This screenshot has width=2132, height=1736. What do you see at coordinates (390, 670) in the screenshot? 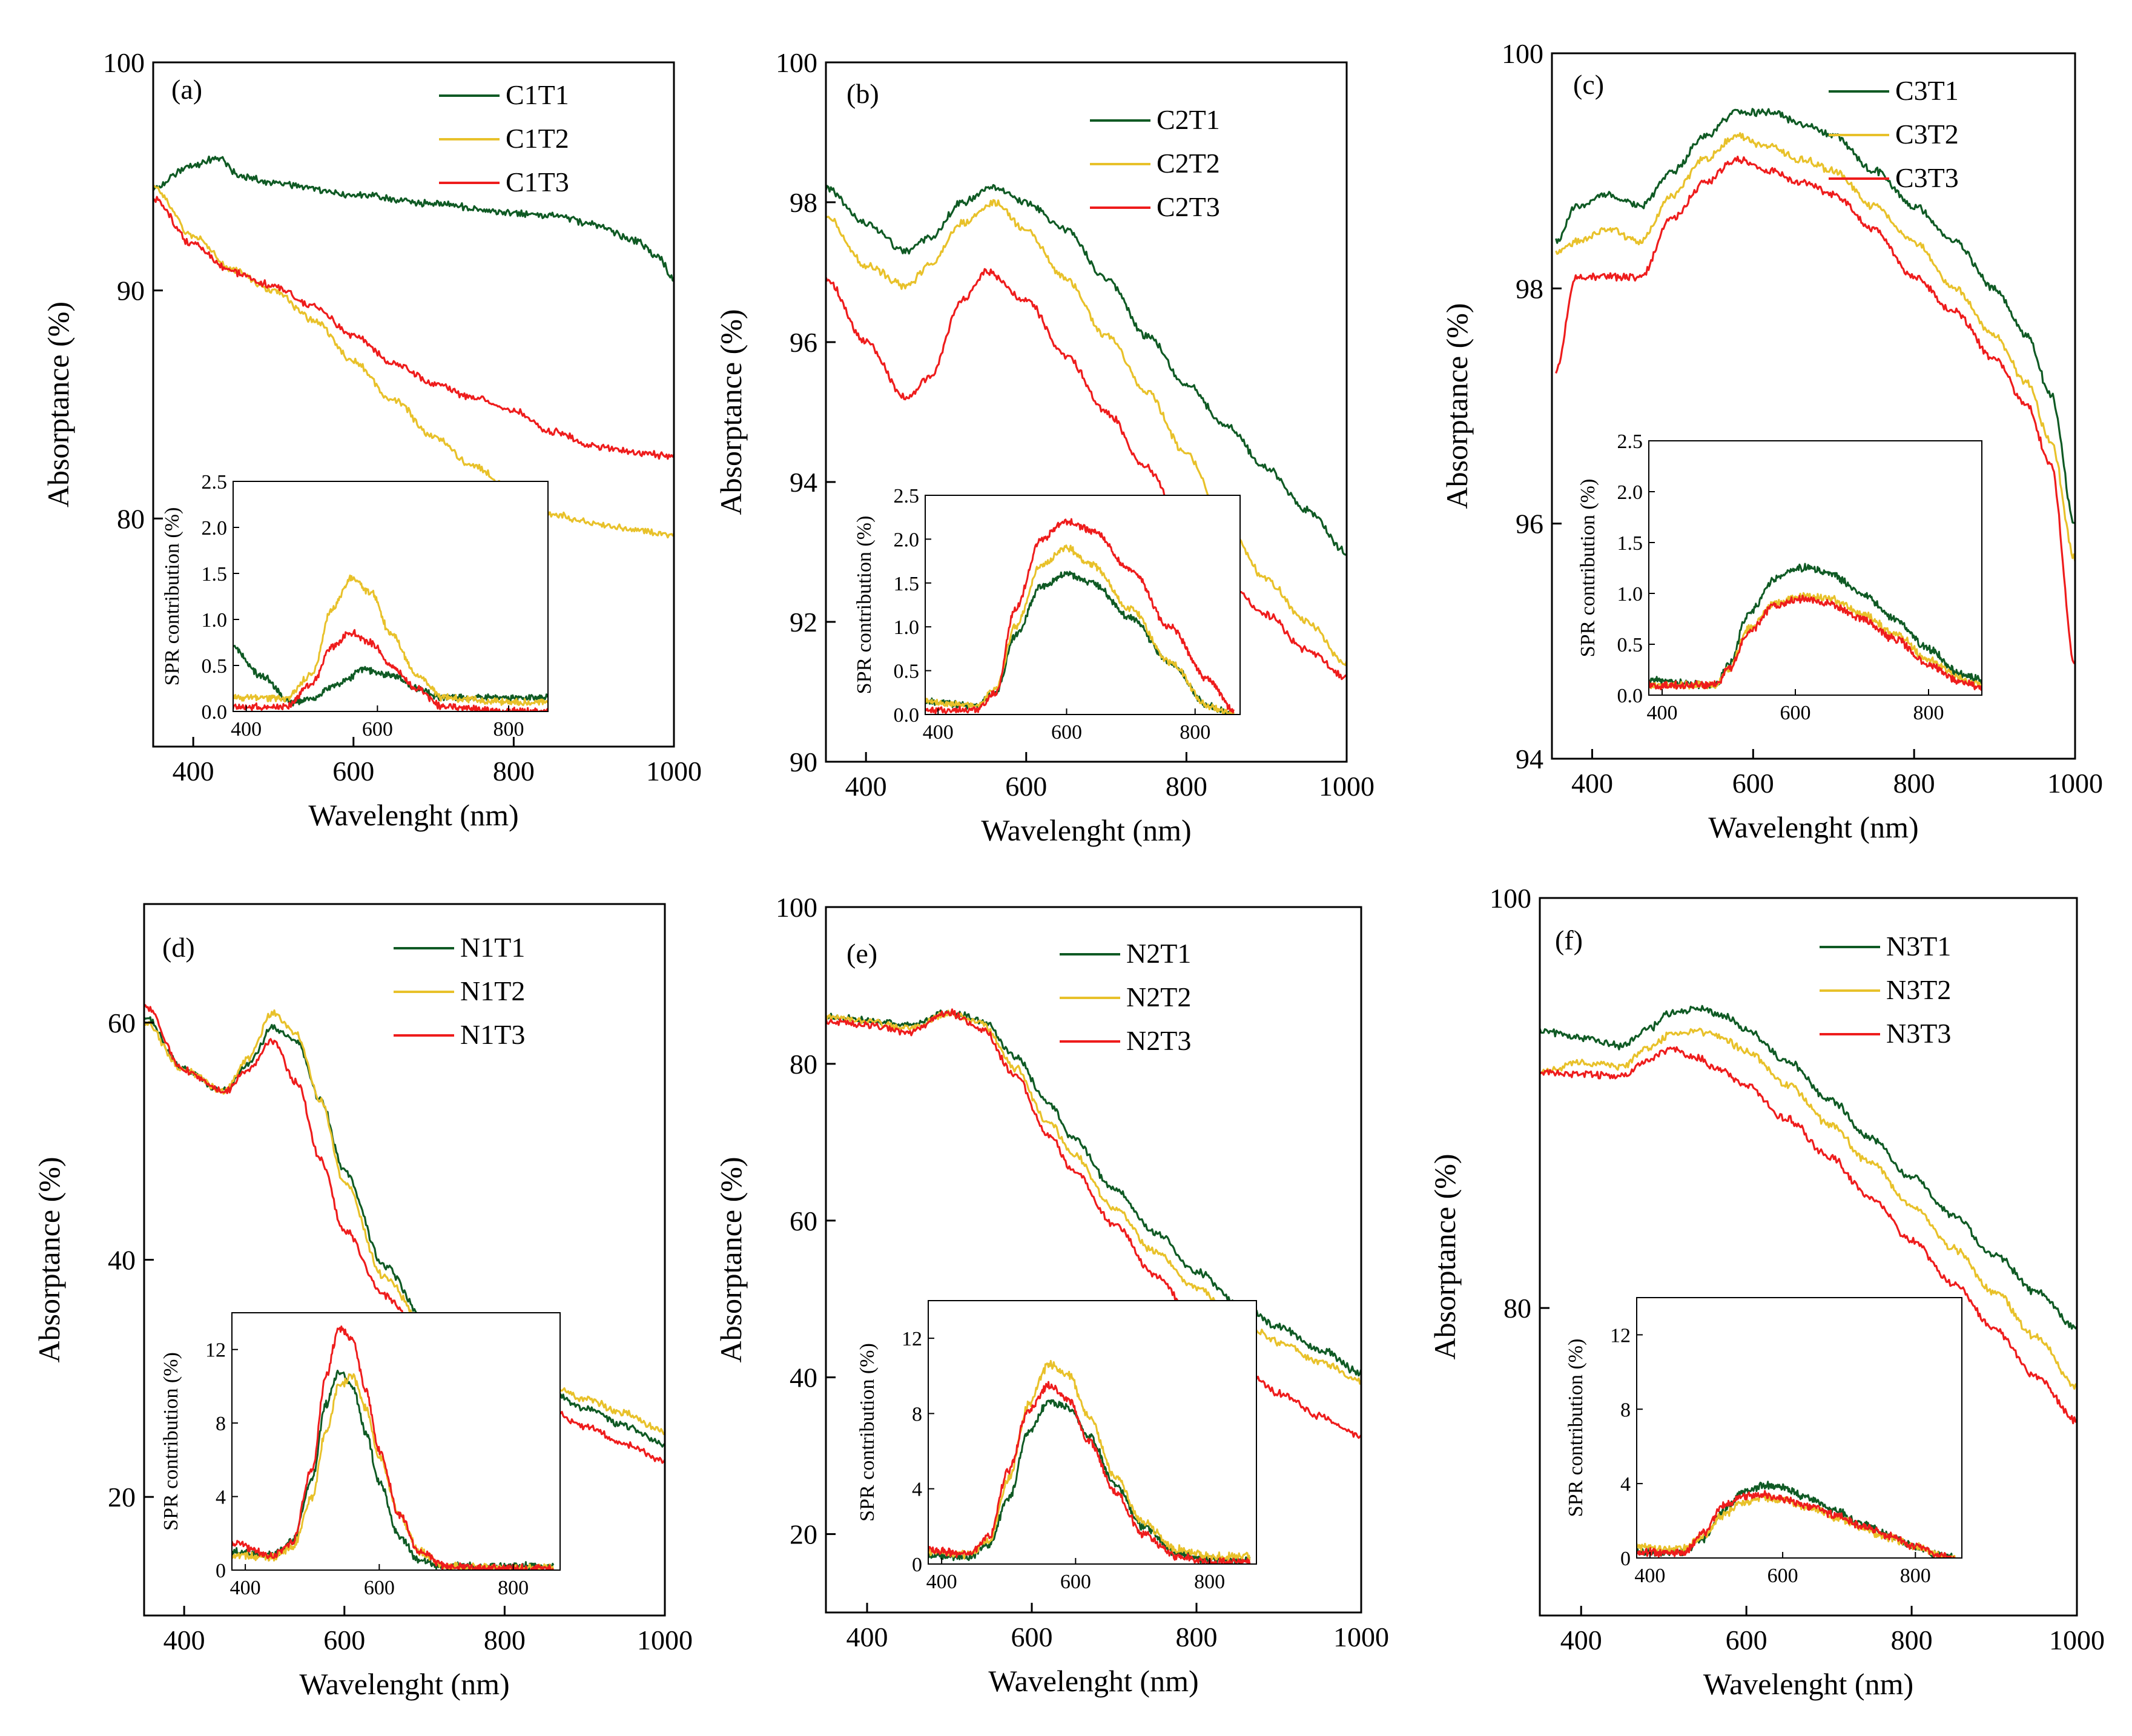
I see `inset-series-line-C1T3` at bounding box center [390, 670].